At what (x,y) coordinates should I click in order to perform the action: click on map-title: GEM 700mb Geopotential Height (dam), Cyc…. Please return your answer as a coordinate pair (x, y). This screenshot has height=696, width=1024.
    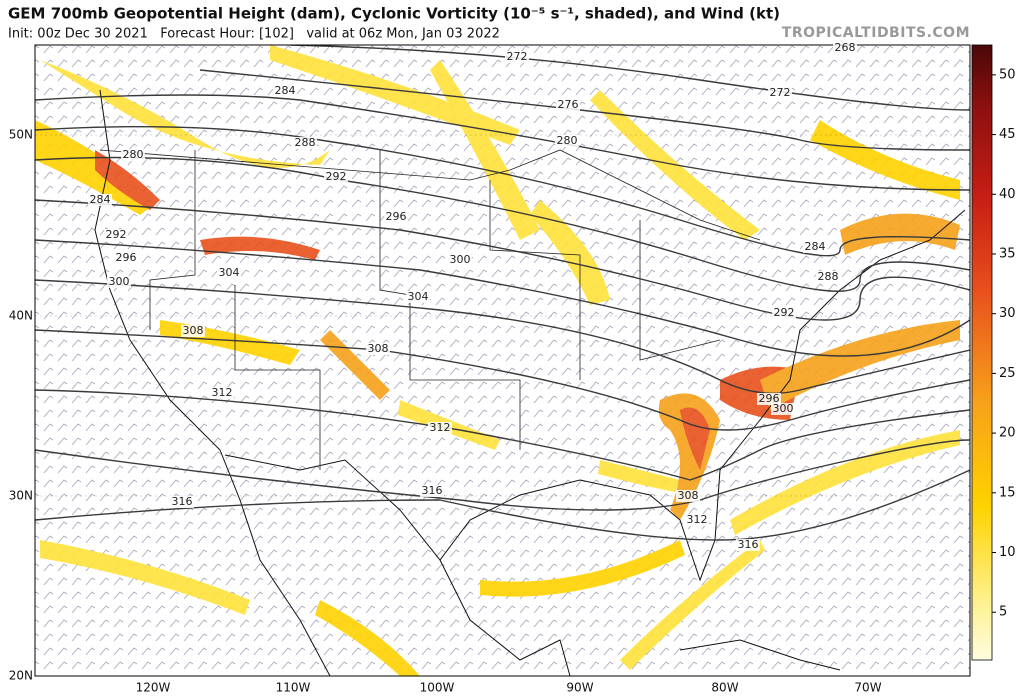
    Looking at the image, I should click on (394, 14).